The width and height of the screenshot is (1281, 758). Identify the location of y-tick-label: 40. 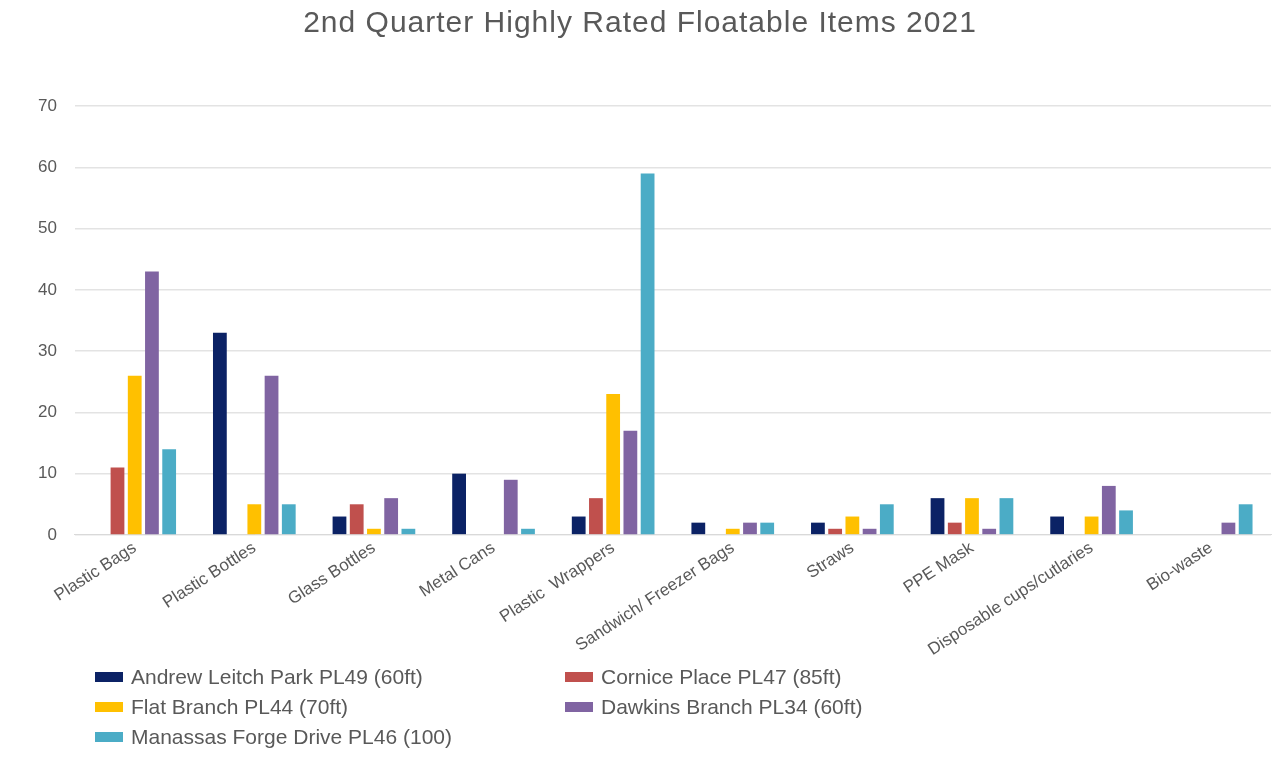
(47, 289).